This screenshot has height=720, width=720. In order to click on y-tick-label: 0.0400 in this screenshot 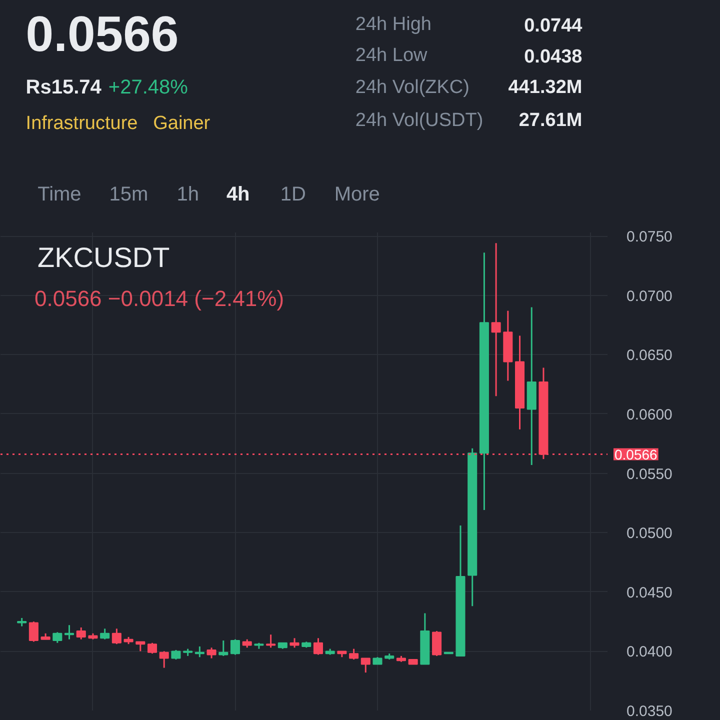, I will do `click(649, 652)`.